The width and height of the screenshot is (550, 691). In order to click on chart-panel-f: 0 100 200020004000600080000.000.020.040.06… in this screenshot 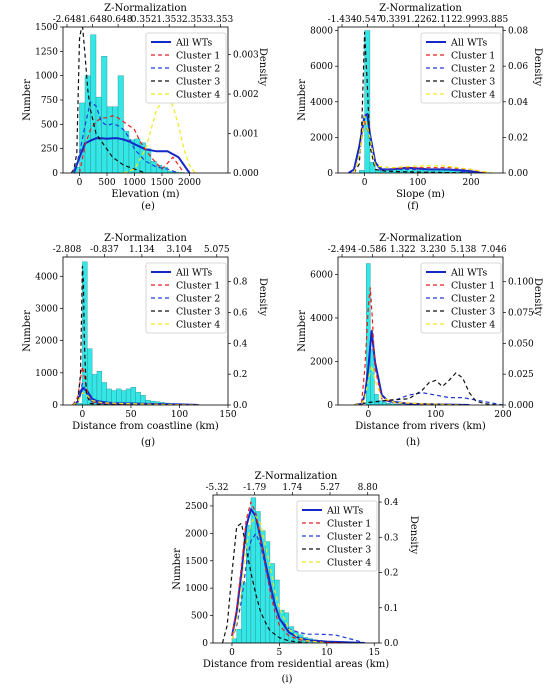, I will do `click(420, 107)`.